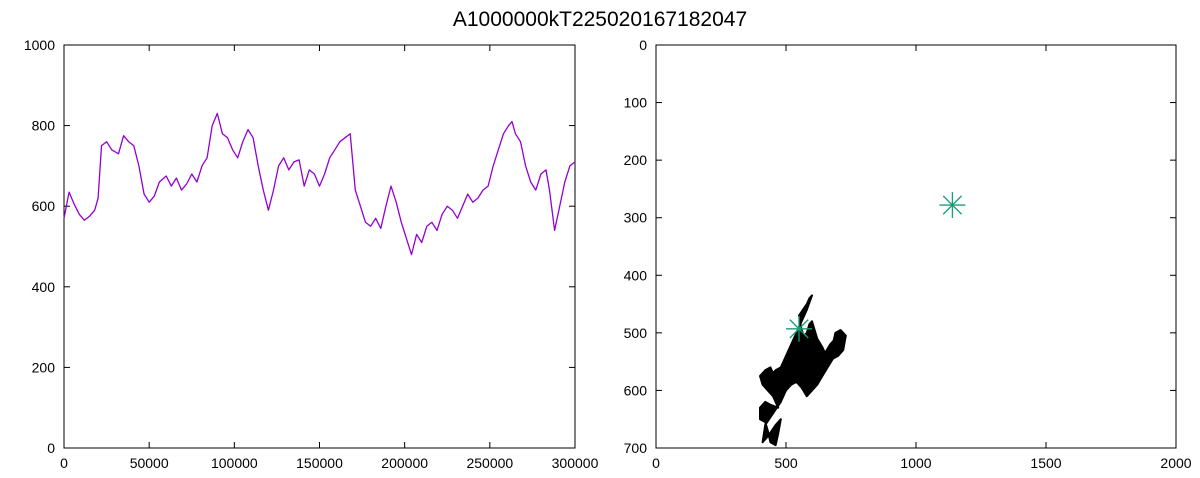 Image resolution: width=1200 pixels, height=478 pixels. Describe the element at coordinates (1175, 463) in the screenshot. I see `x-tick-label: 2000` at that location.